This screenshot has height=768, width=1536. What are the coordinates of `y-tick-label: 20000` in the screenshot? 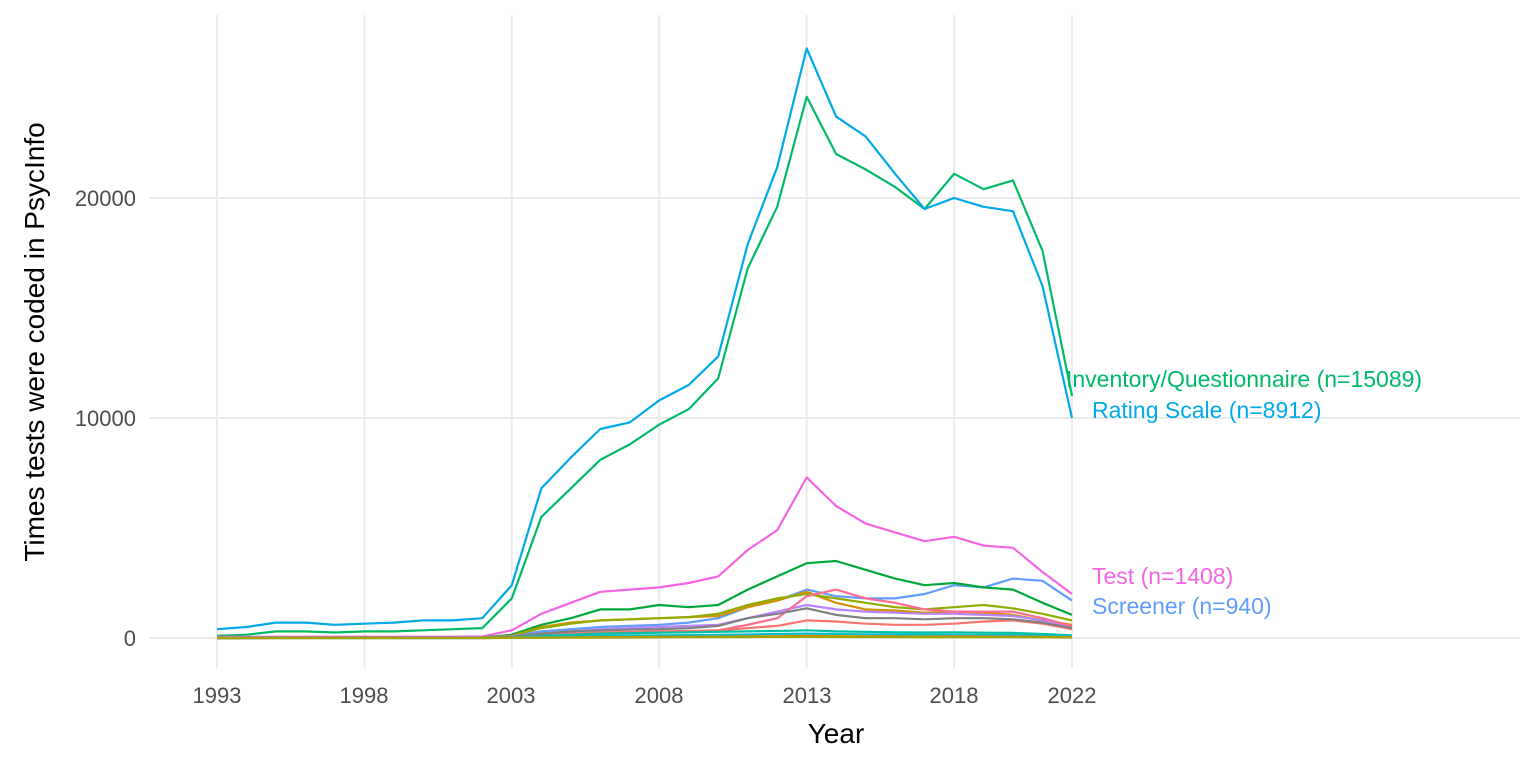 It's located at (105, 198).